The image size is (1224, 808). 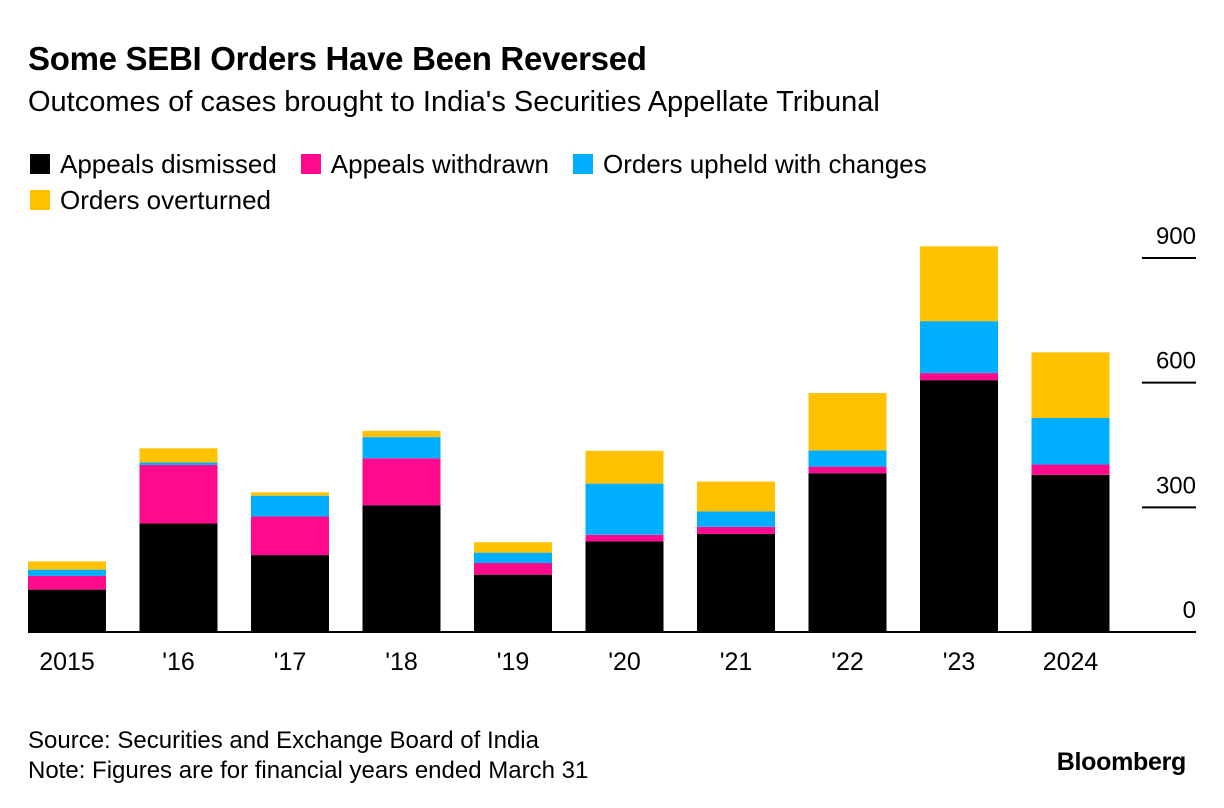 I want to click on x-tick-label-0: 2015, so click(x=67, y=662).